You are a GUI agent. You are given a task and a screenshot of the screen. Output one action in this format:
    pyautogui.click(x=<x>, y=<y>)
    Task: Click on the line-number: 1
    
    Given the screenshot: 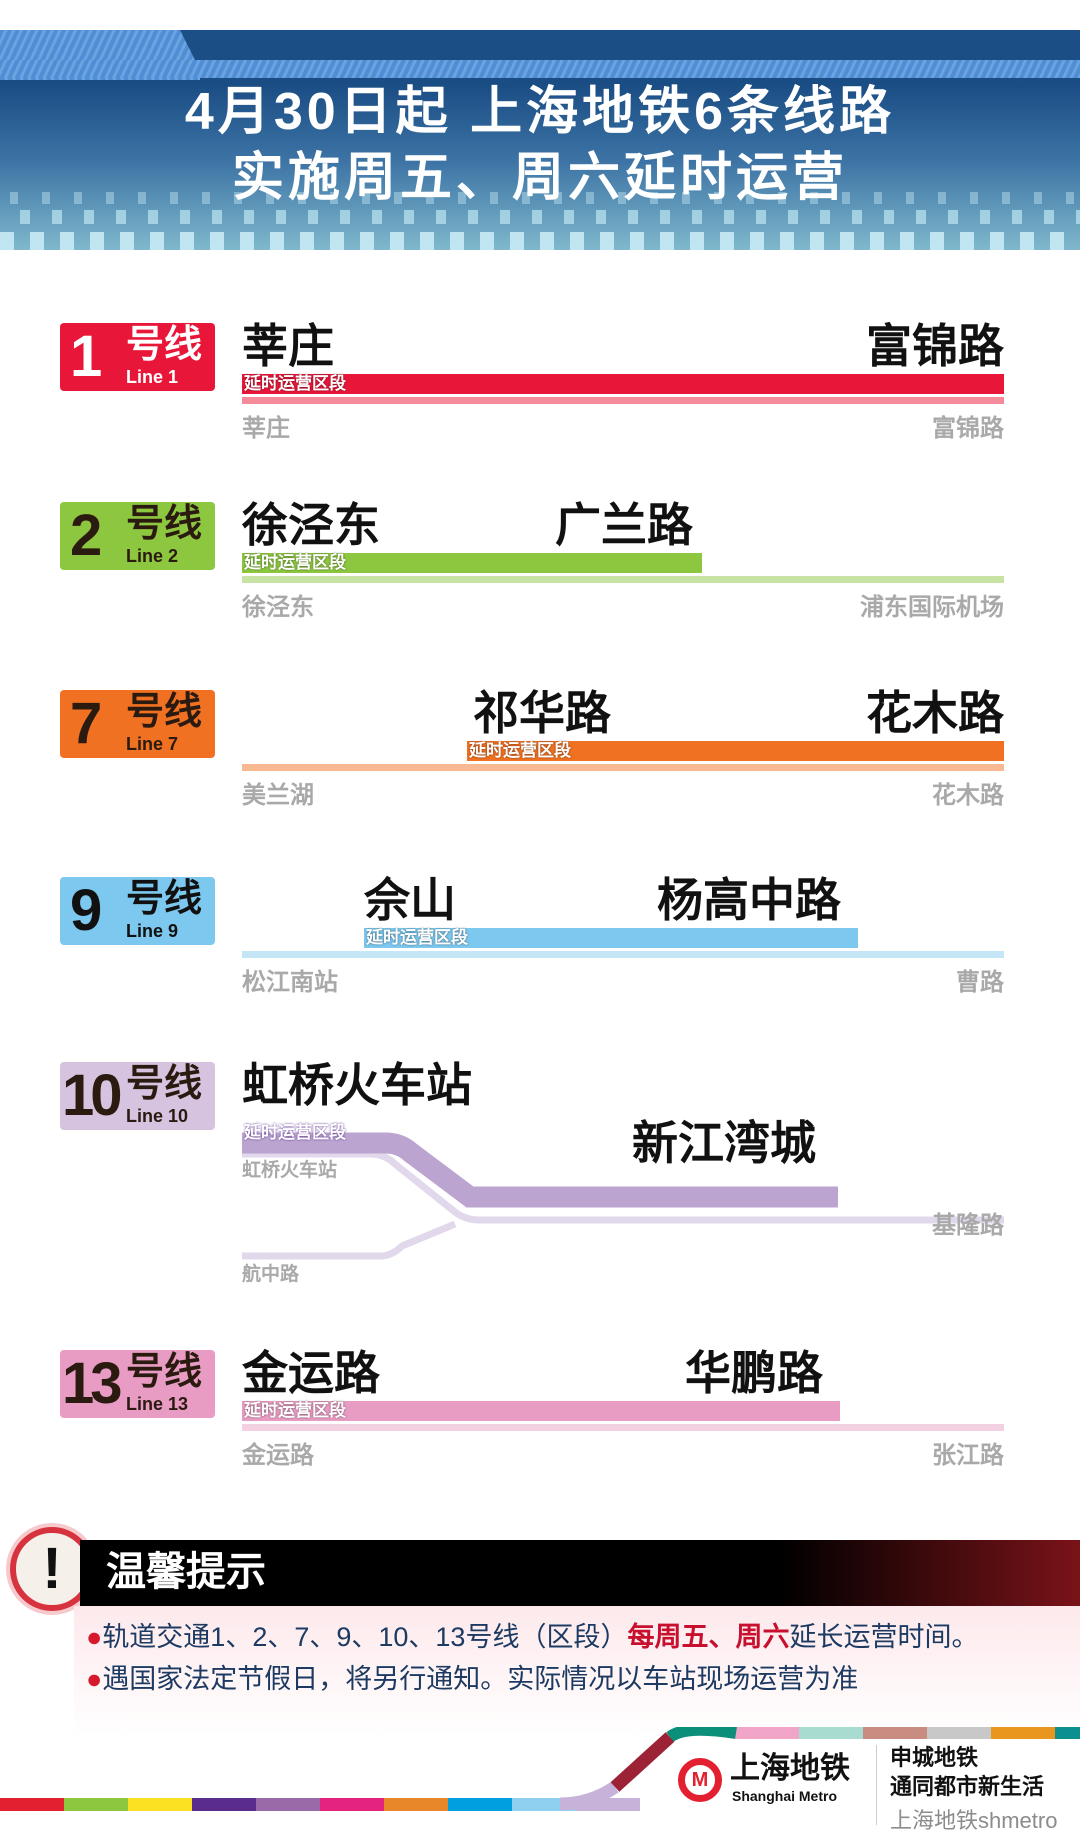 What is the action you would take?
    pyautogui.click(x=86, y=356)
    